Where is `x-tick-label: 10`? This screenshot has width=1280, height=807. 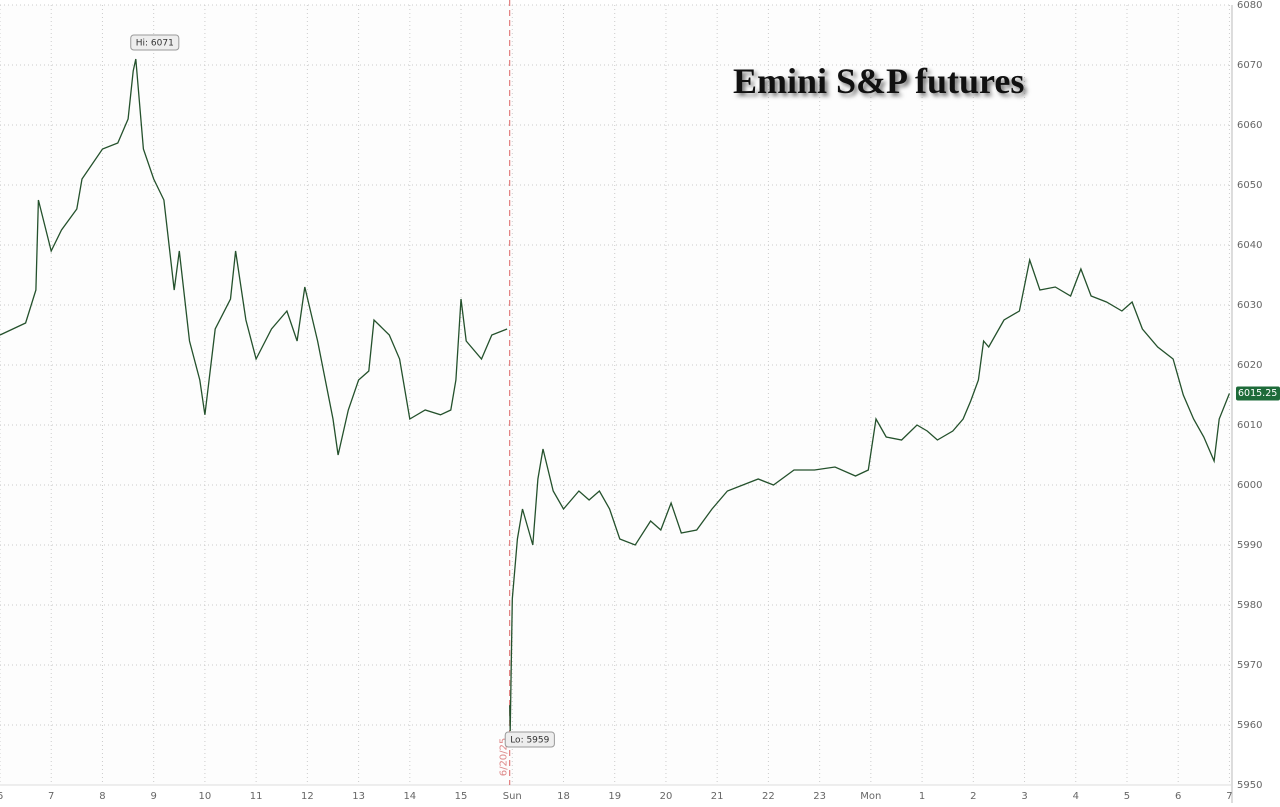
x-tick-label: 10 is located at coordinates (205, 796).